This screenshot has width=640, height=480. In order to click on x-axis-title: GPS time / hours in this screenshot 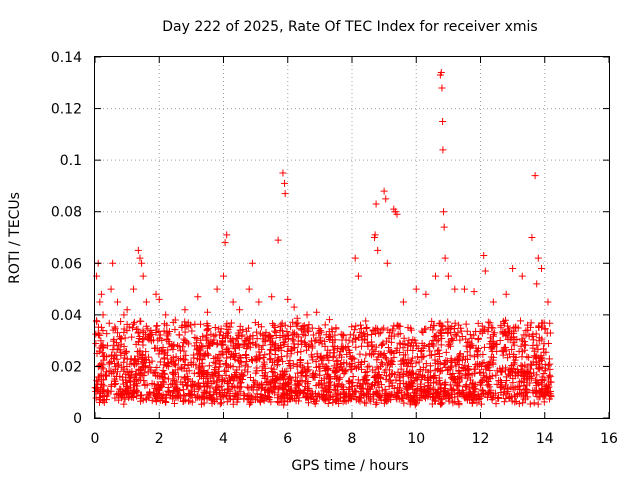, I will do `click(349, 466)`.